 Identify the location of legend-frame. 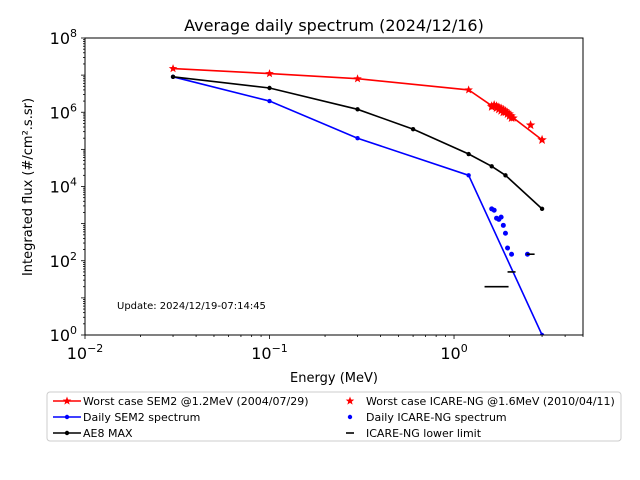
(334, 416).